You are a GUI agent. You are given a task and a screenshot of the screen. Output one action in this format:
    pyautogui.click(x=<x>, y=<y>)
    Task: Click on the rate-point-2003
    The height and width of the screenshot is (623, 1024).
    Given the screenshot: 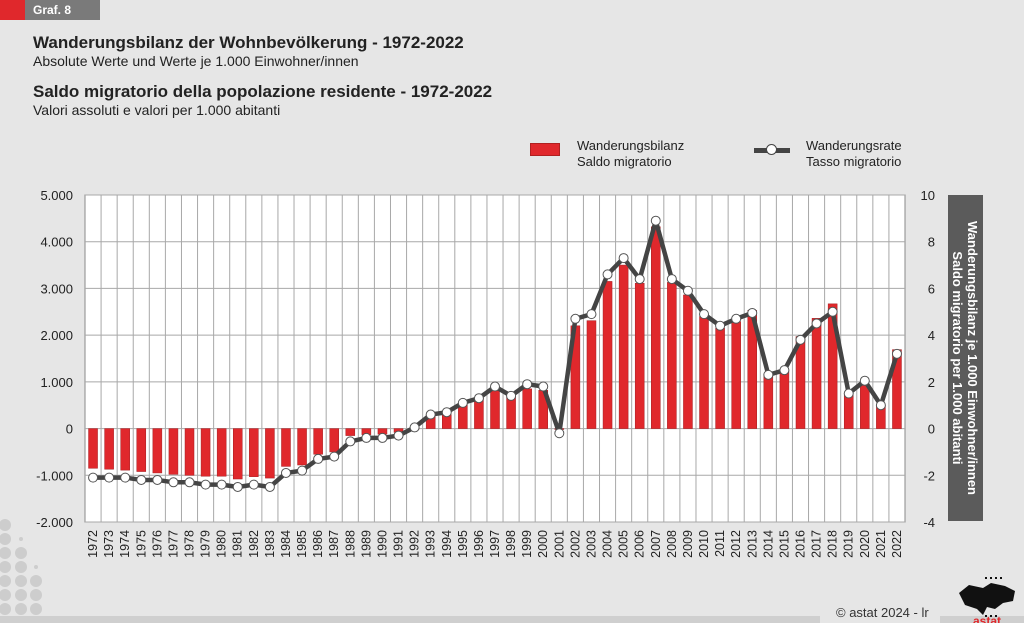 What is the action you would take?
    pyautogui.click(x=591, y=314)
    